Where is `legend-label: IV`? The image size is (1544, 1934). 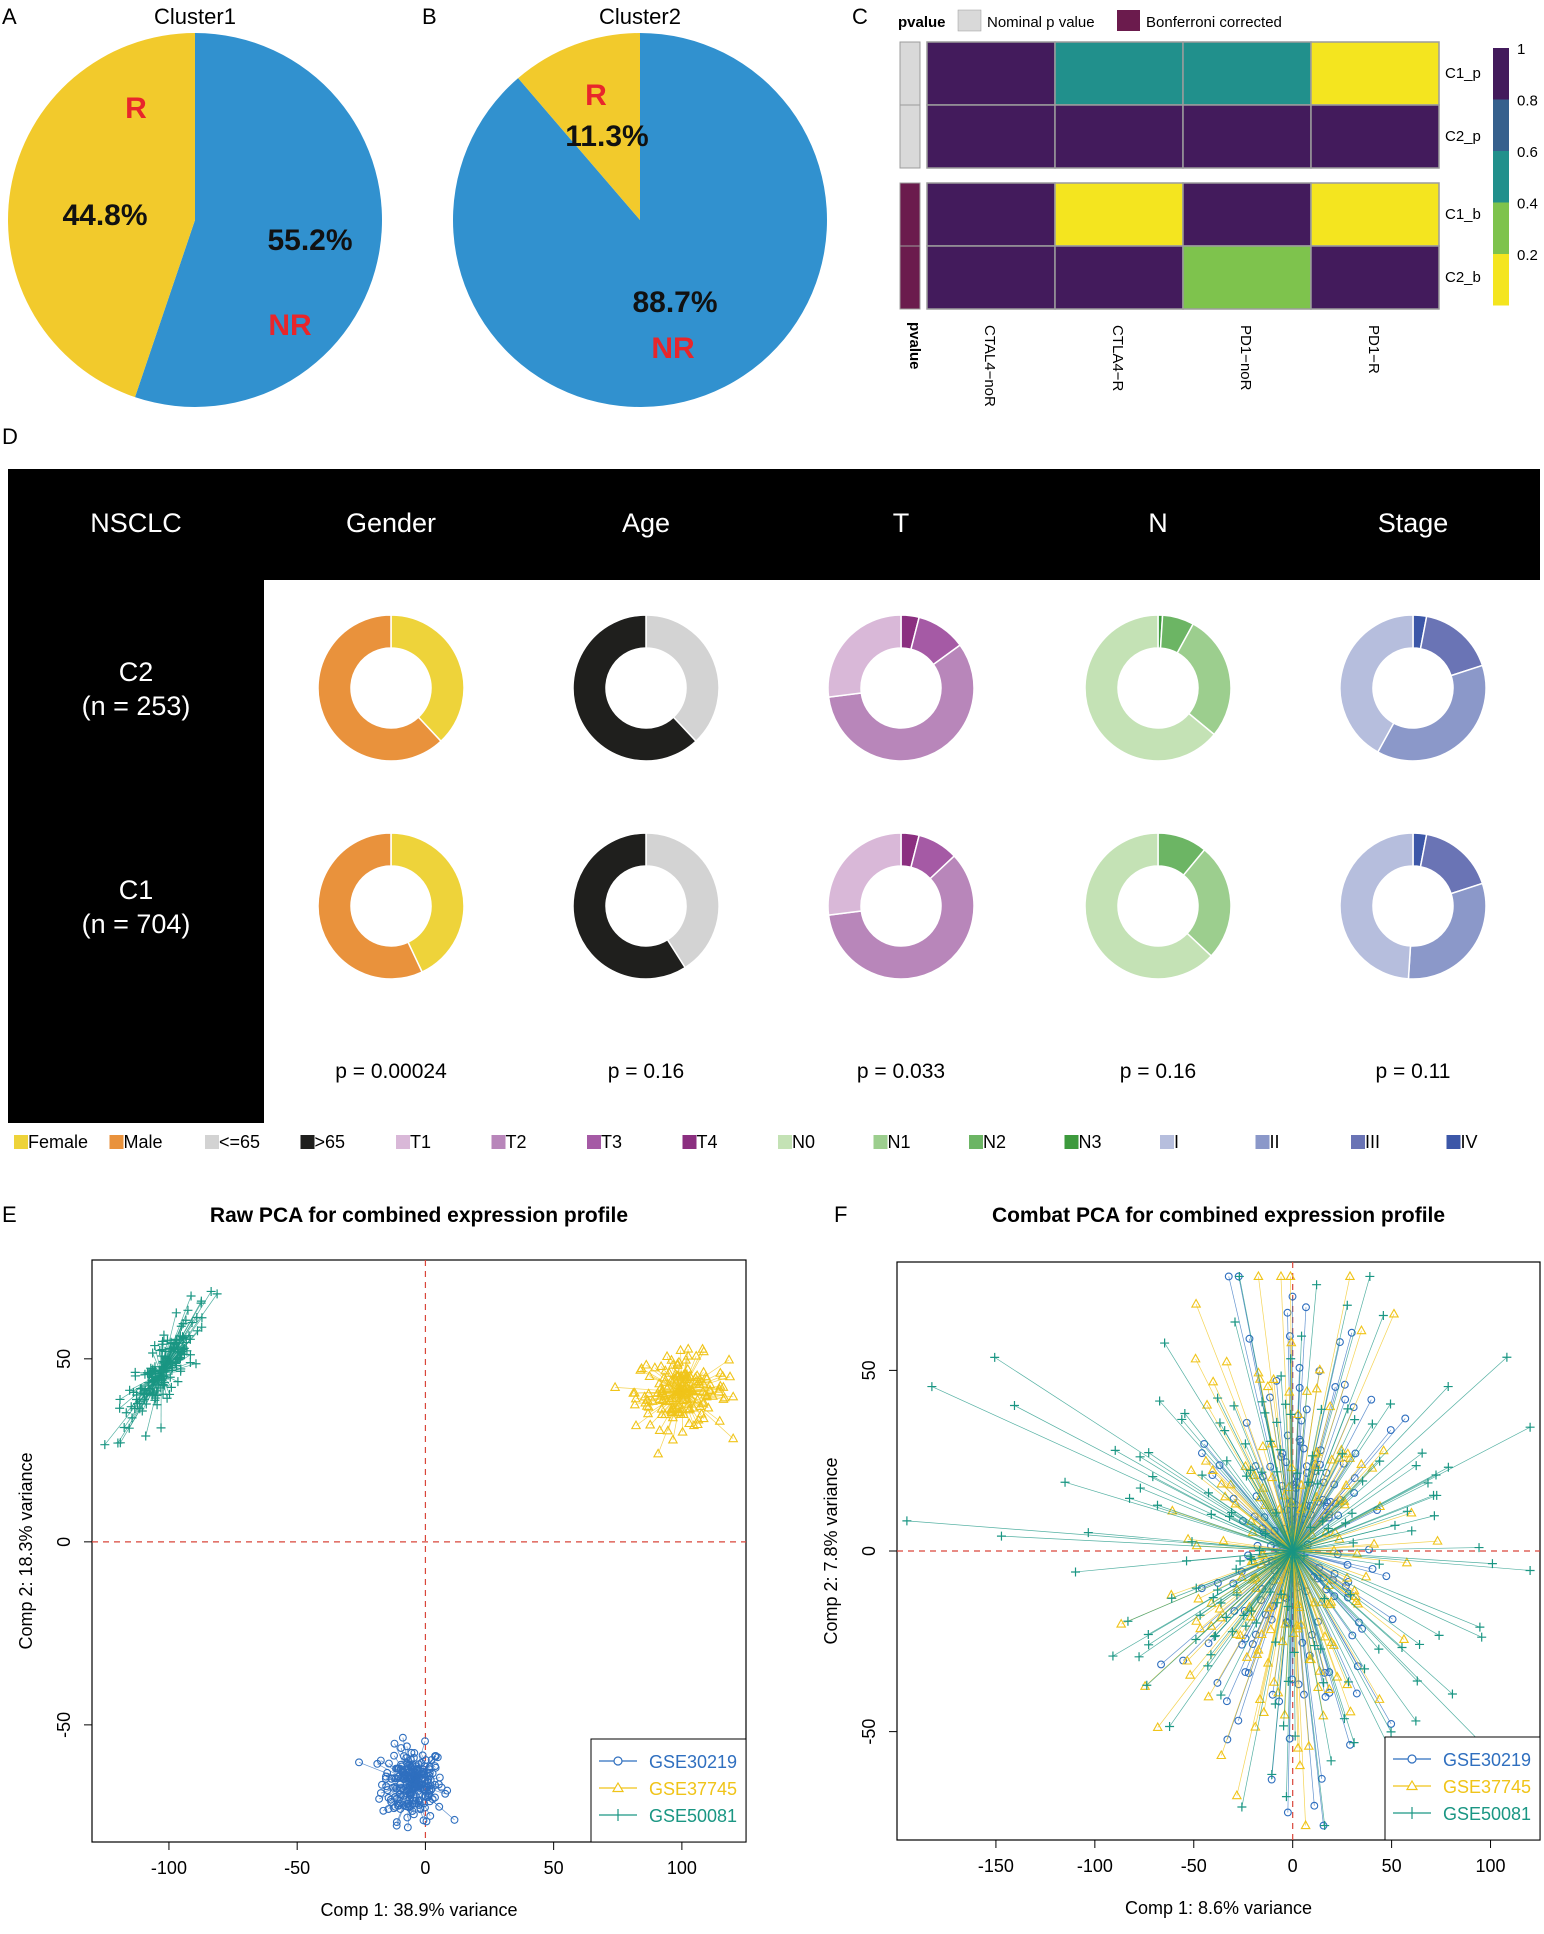
legend-label: IV is located at coordinates (1469, 1142).